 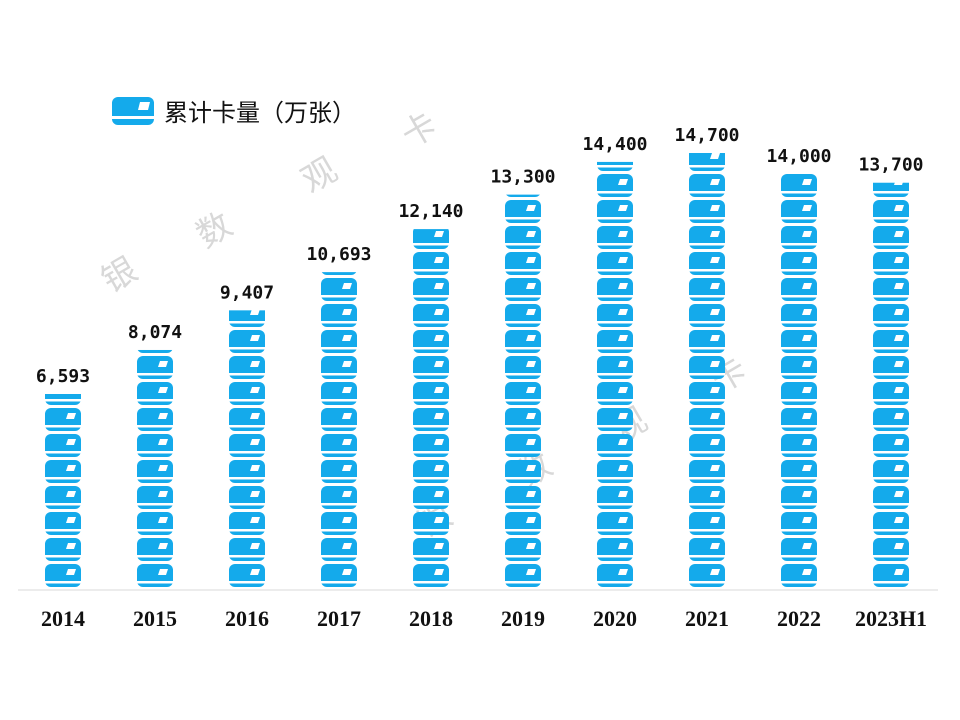 I want to click on x-tick-label: 2019, so click(x=523, y=618).